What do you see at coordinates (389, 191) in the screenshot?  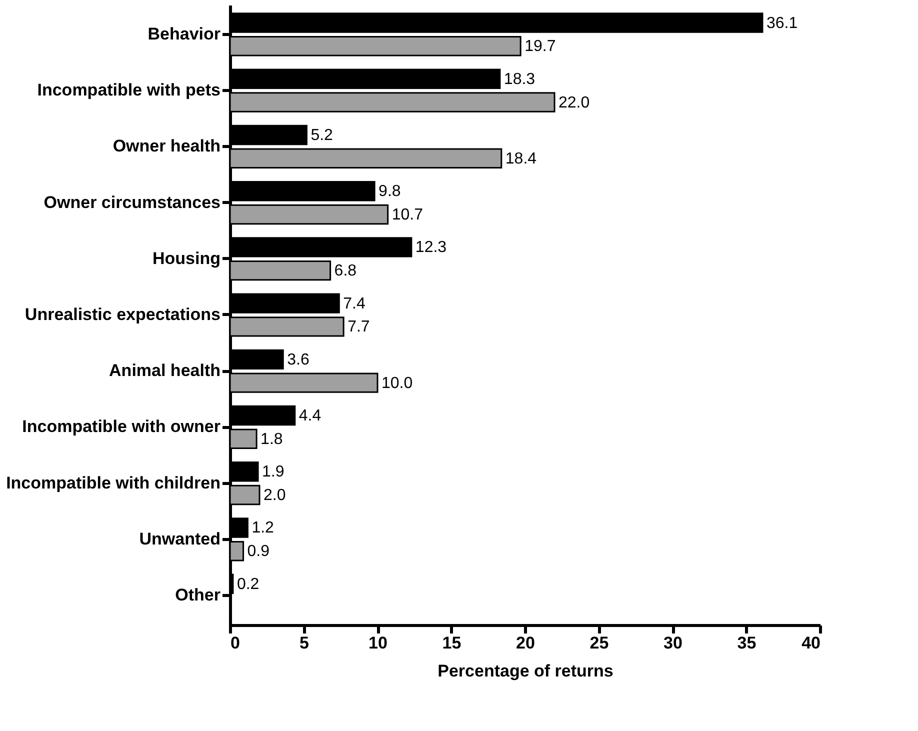 I see `data-label: 9.8` at bounding box center [389, 191].